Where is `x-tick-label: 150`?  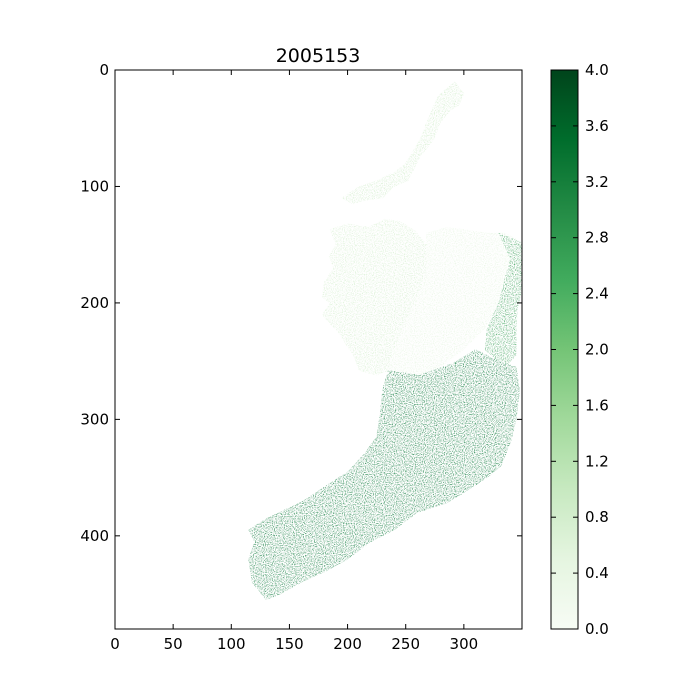 x-tick-label: 150 is located at coordinates (289, 644).